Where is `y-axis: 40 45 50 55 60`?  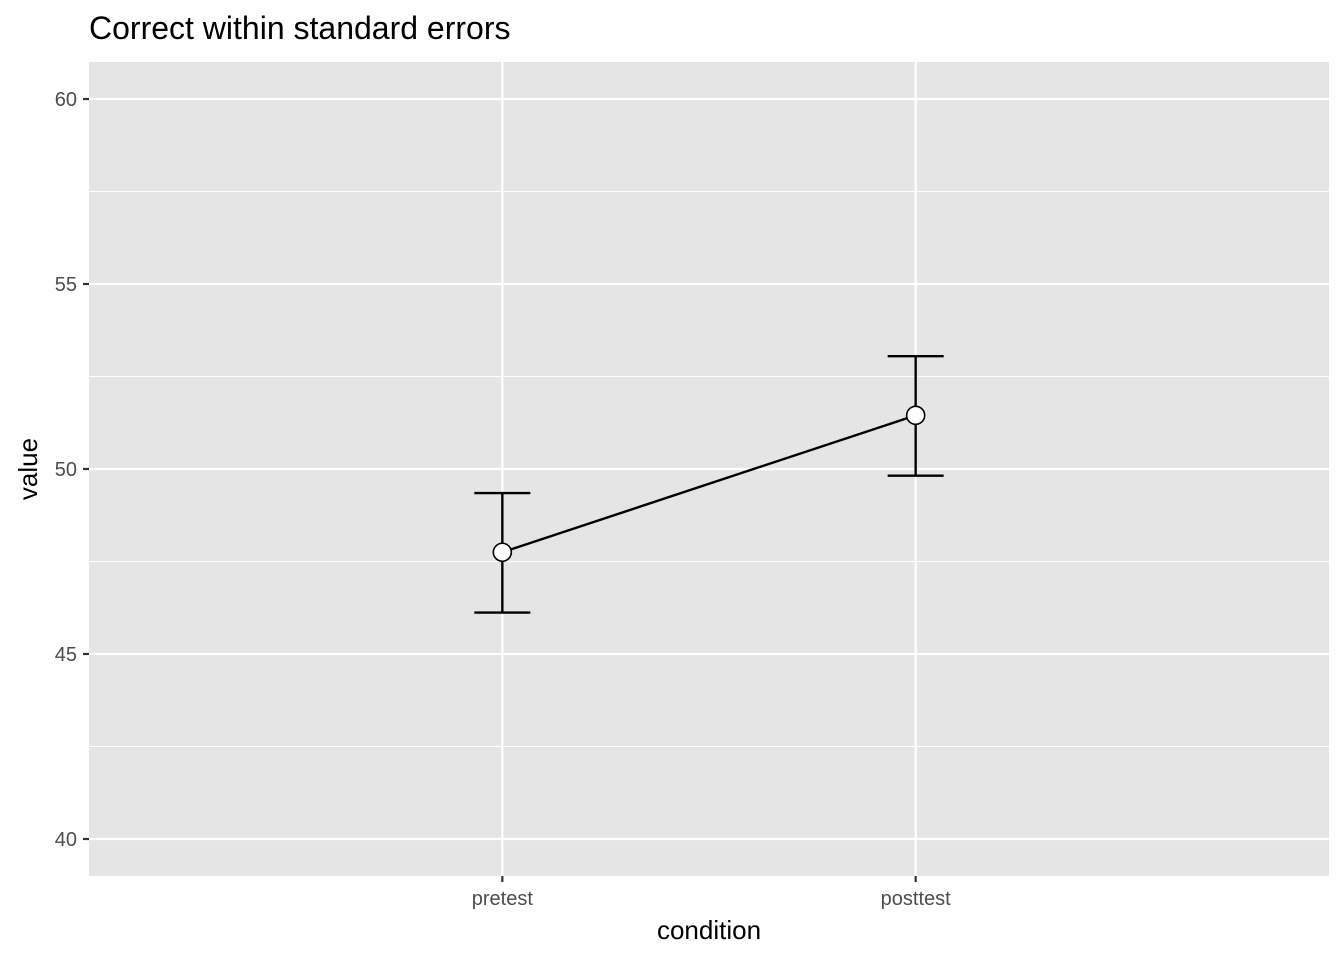 y-axis: 40 45 50 55 60 is located at coordinates (72, 470).